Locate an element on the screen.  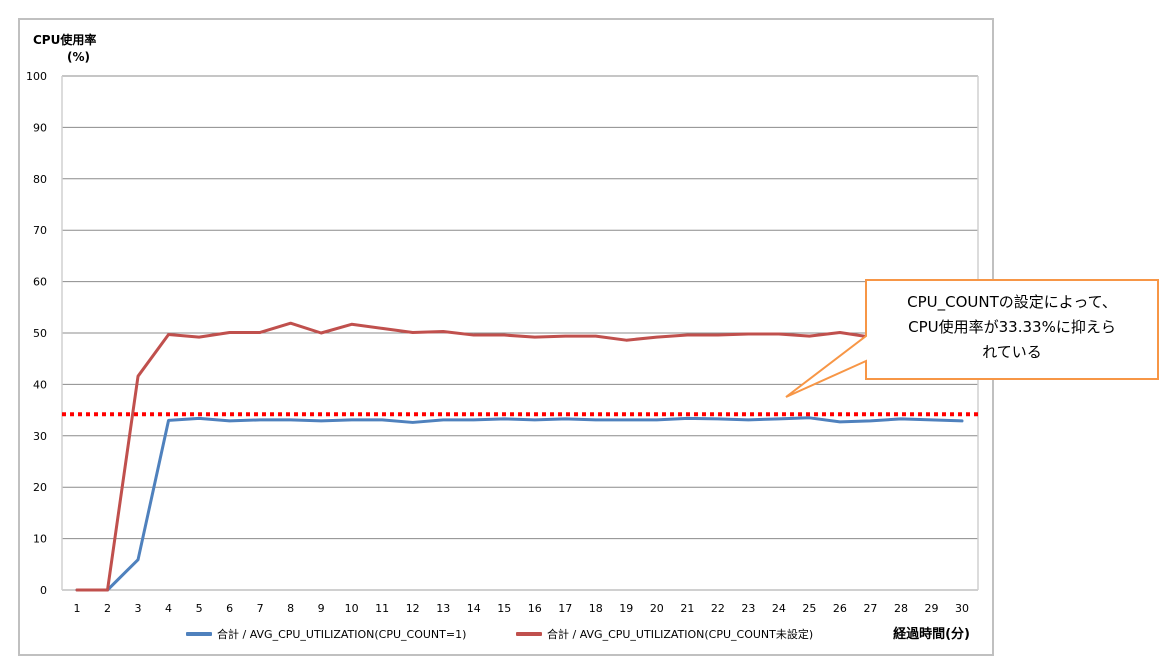
x-tick-label: 21 is located at coordinates (687, 608).